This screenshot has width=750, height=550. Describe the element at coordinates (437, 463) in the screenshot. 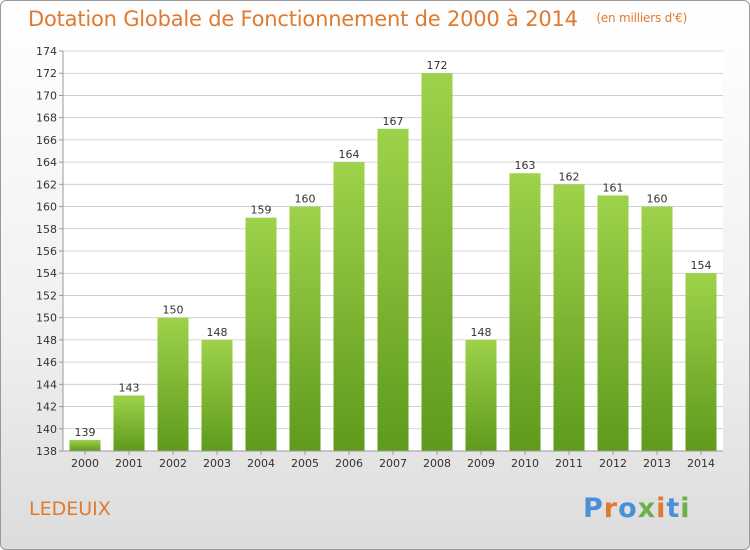

I see `x-tick-label-2008: 2008` at that location.